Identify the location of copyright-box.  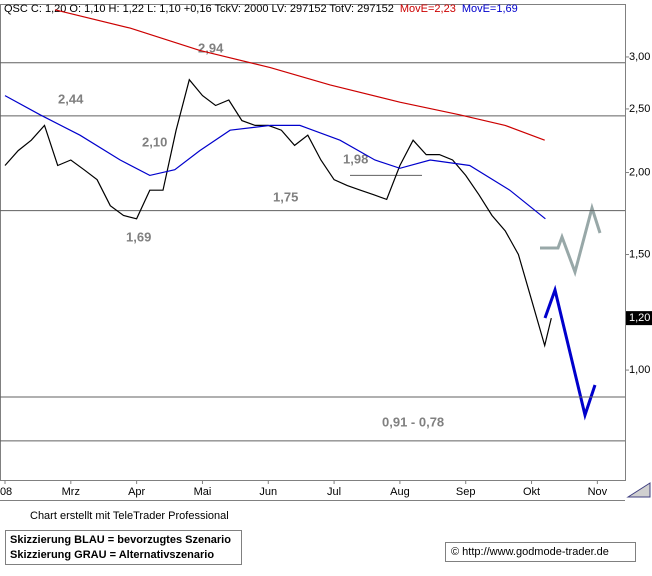
(540, 552).